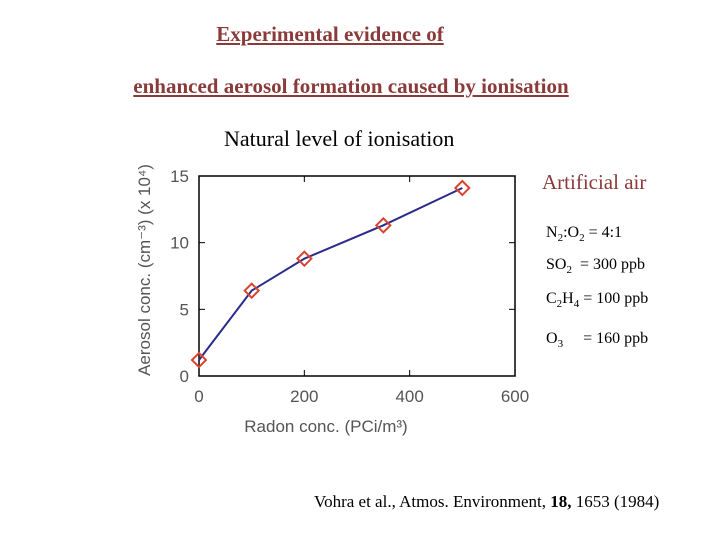 This screenshot has height=540, width=720. What do you see at coordinates (330, 34) in the screenshot?
I see `title-line-1: Experimental evidence of` at bounding box center [330, 34].